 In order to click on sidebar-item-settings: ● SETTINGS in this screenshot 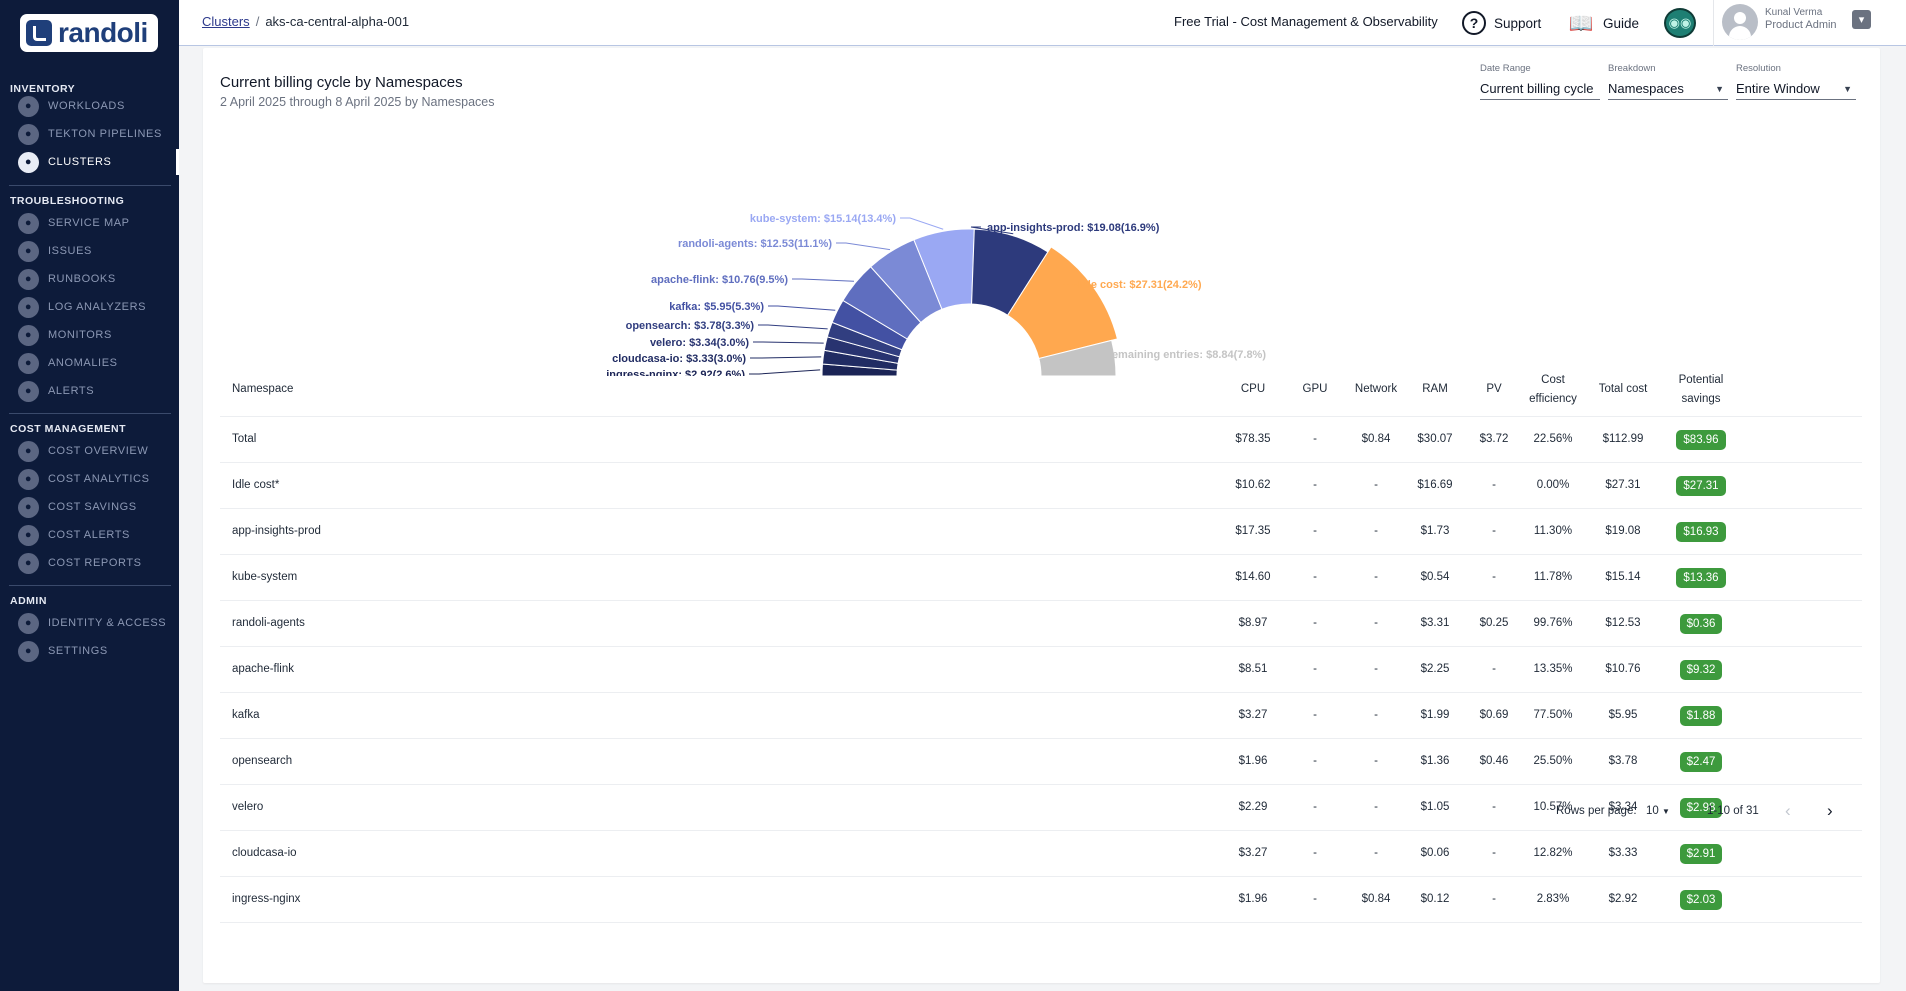, I will do `click(89, 651)`.